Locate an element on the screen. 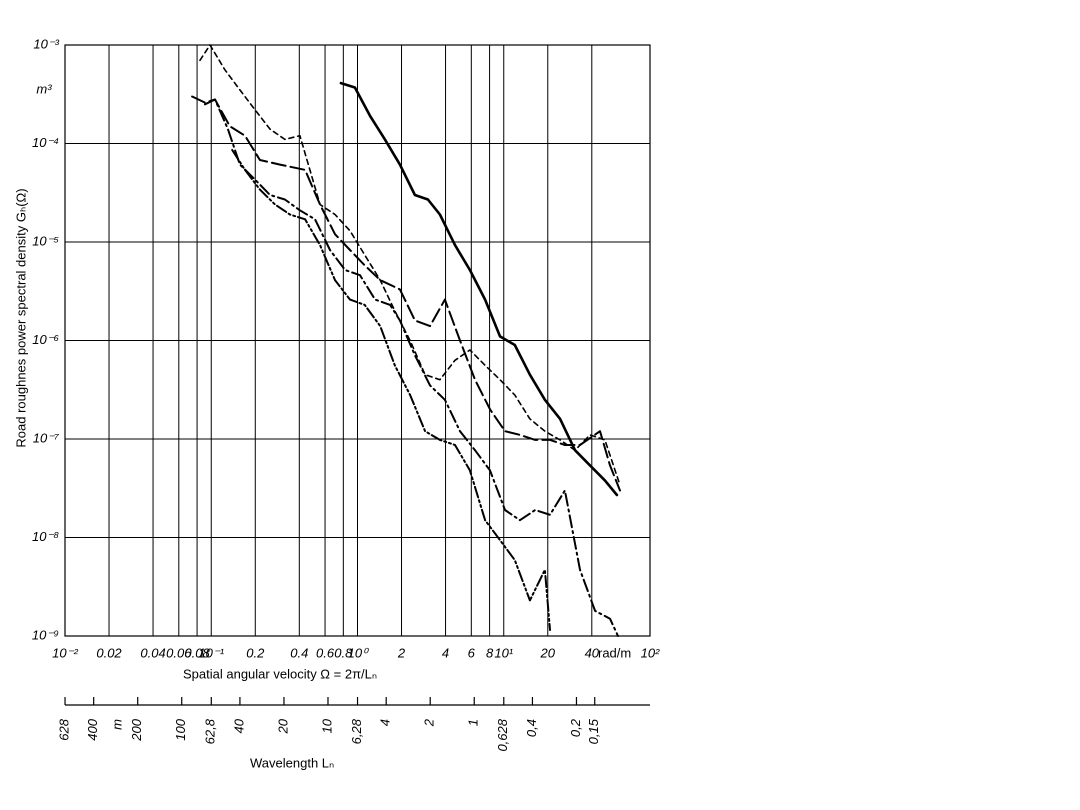 The height and width of the screenshot is (810, 1080). wavelength-tick-label: 0,628 is located at coordinates (502, 734).